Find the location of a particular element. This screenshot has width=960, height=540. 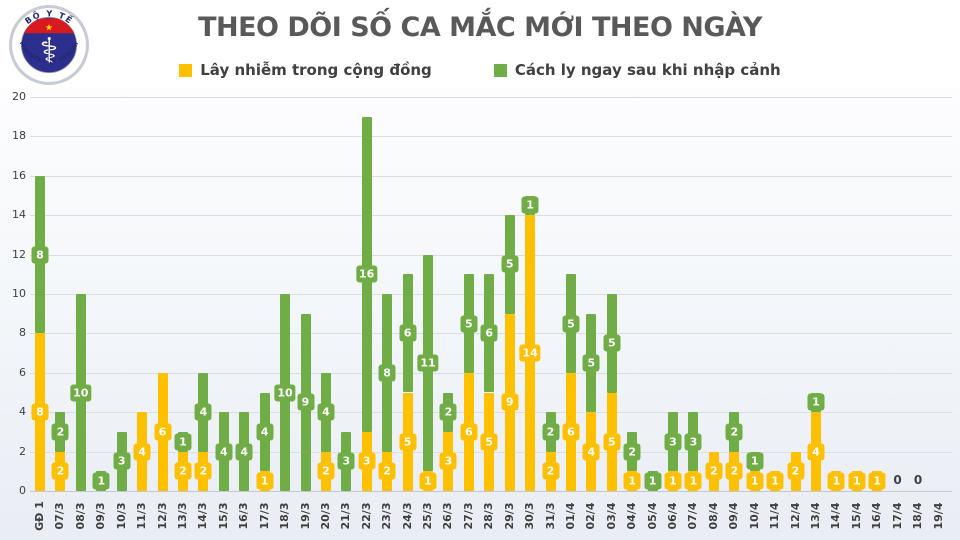

y-axis-tick-label: 4 is located at coordinates (22, 412).